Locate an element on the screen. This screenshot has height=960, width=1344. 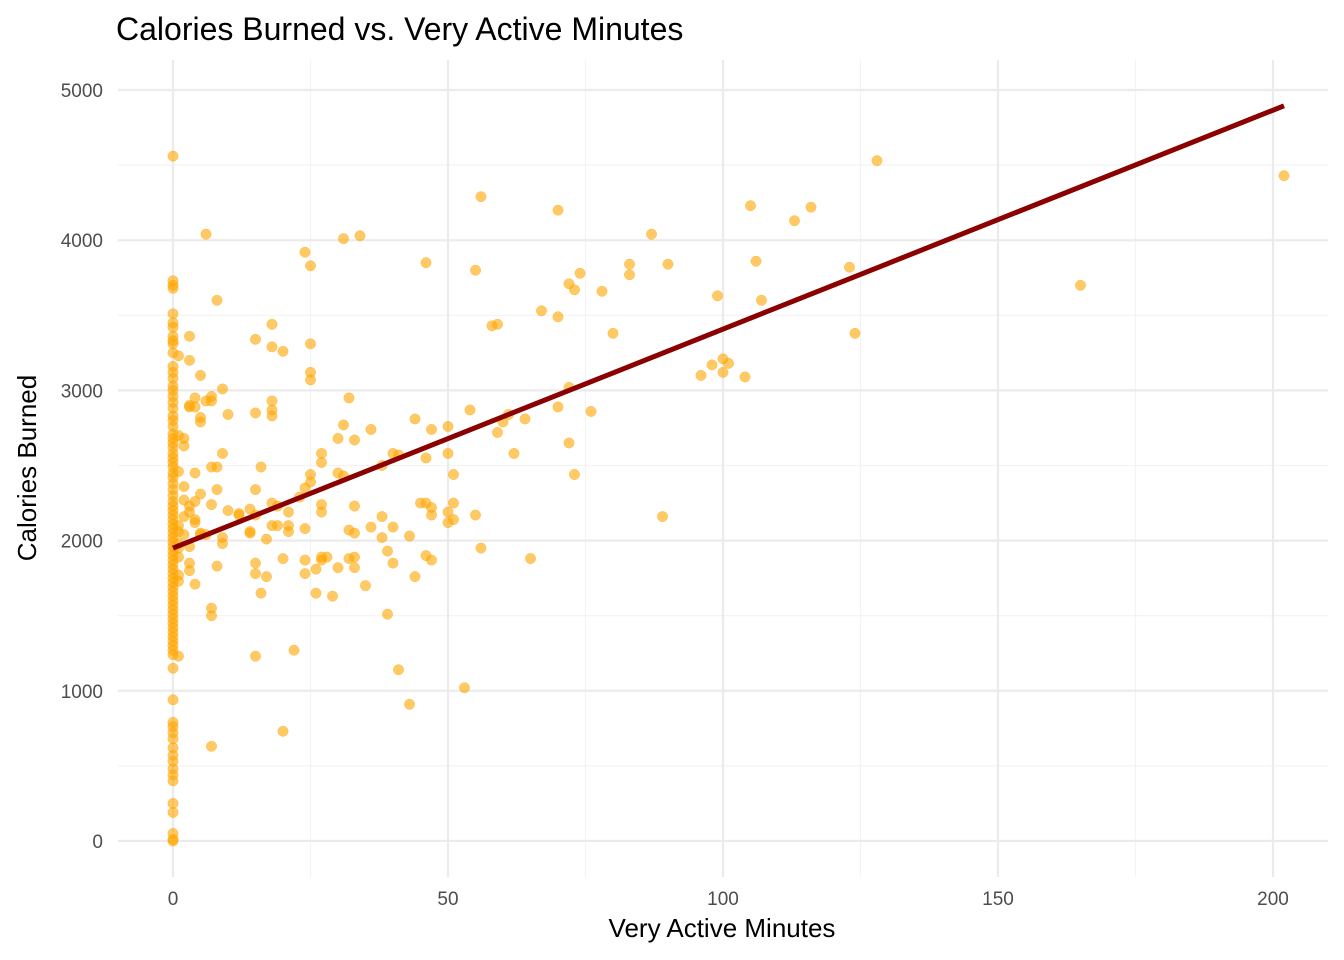
chart-title: Calories Burned vs. Very Active Minutes is located at coordinates (399, 29).